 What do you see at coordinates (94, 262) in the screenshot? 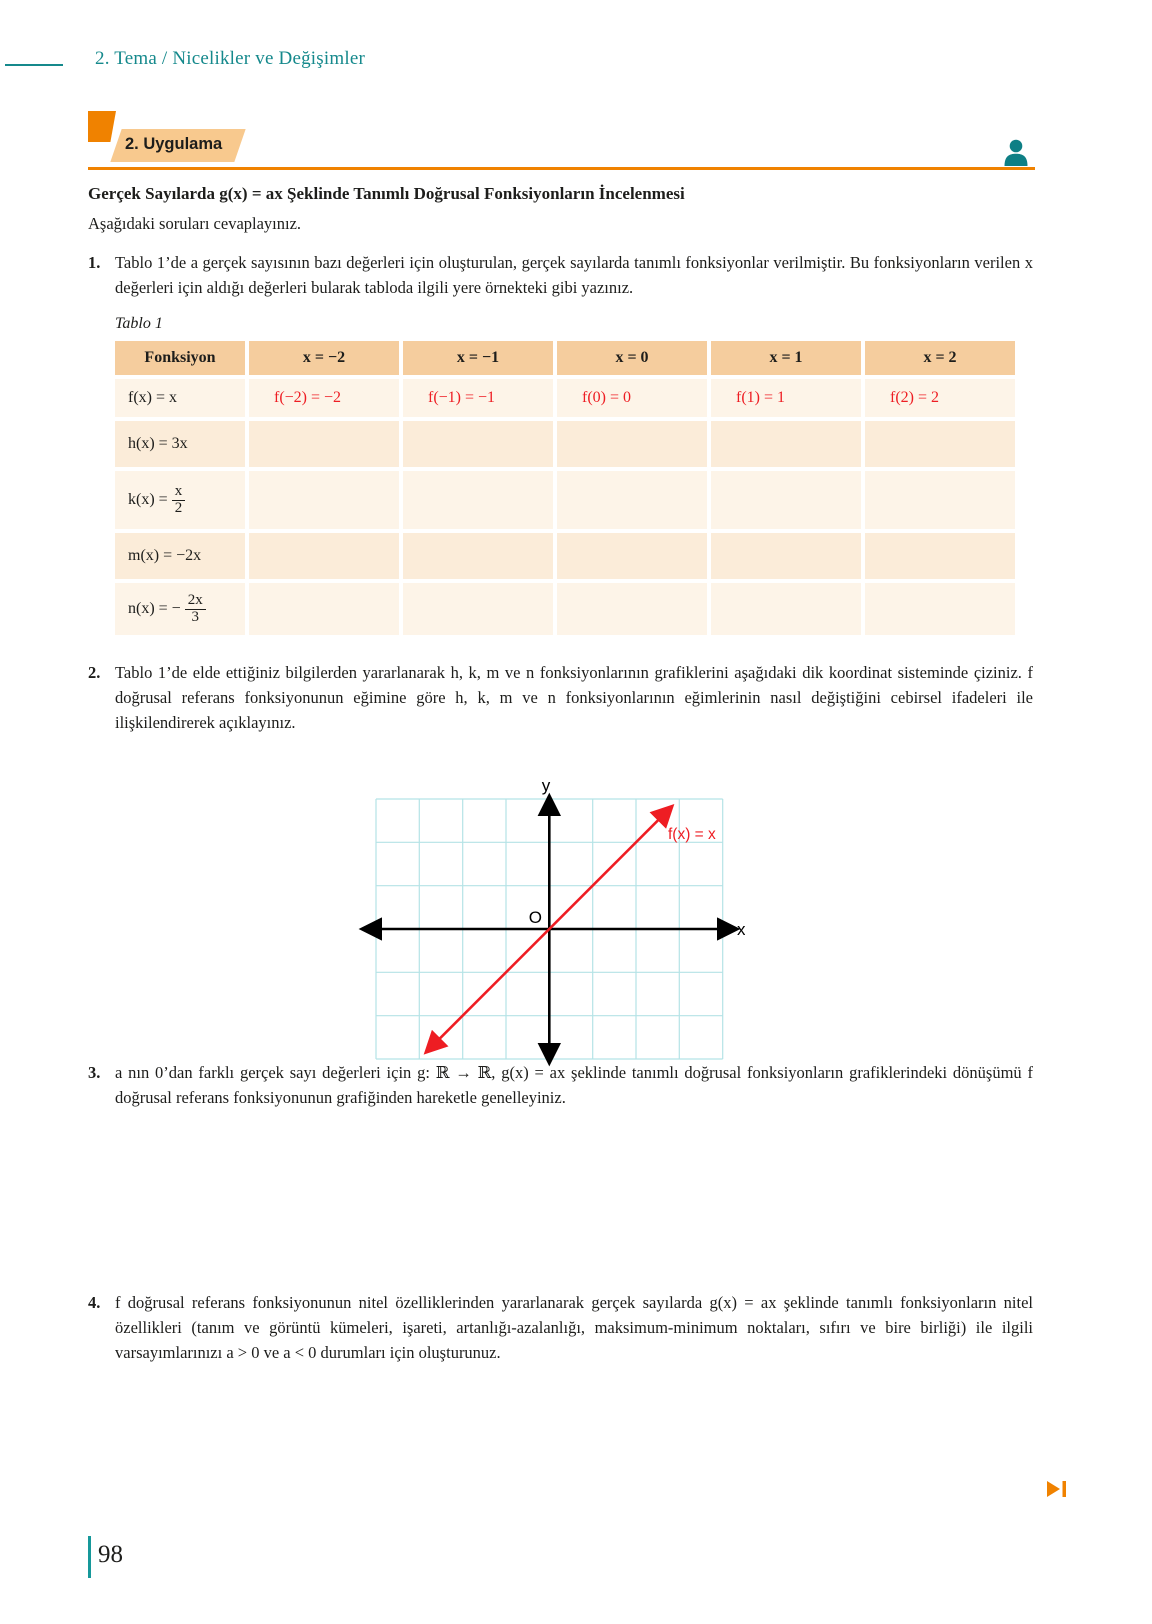
I see `question-1-number: 1.` at bounding box center [94, 262].